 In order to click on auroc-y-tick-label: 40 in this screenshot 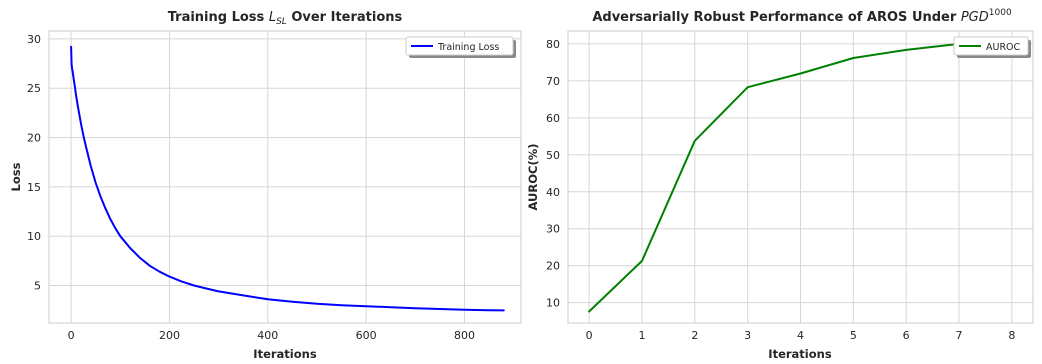, I will do `click(553, 192)`.